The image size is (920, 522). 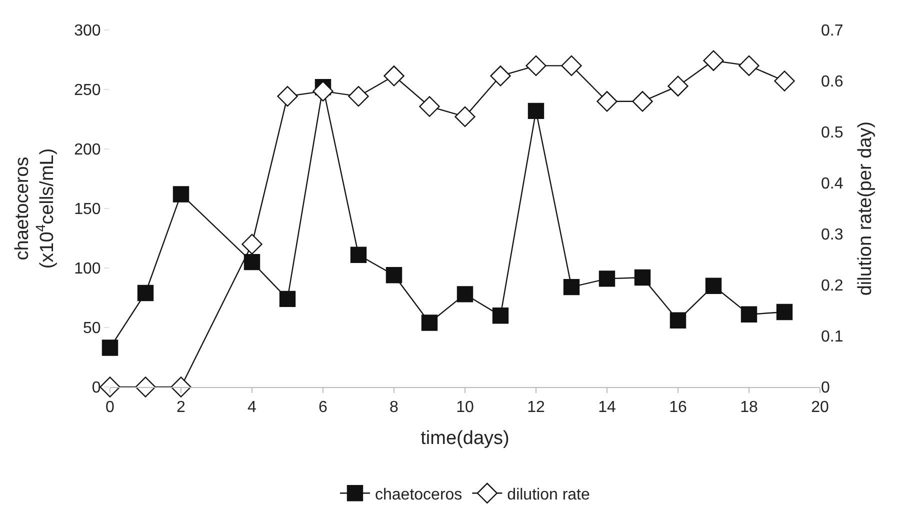 I want to click on x-tick-label: 20, so click(x=820, y=407).